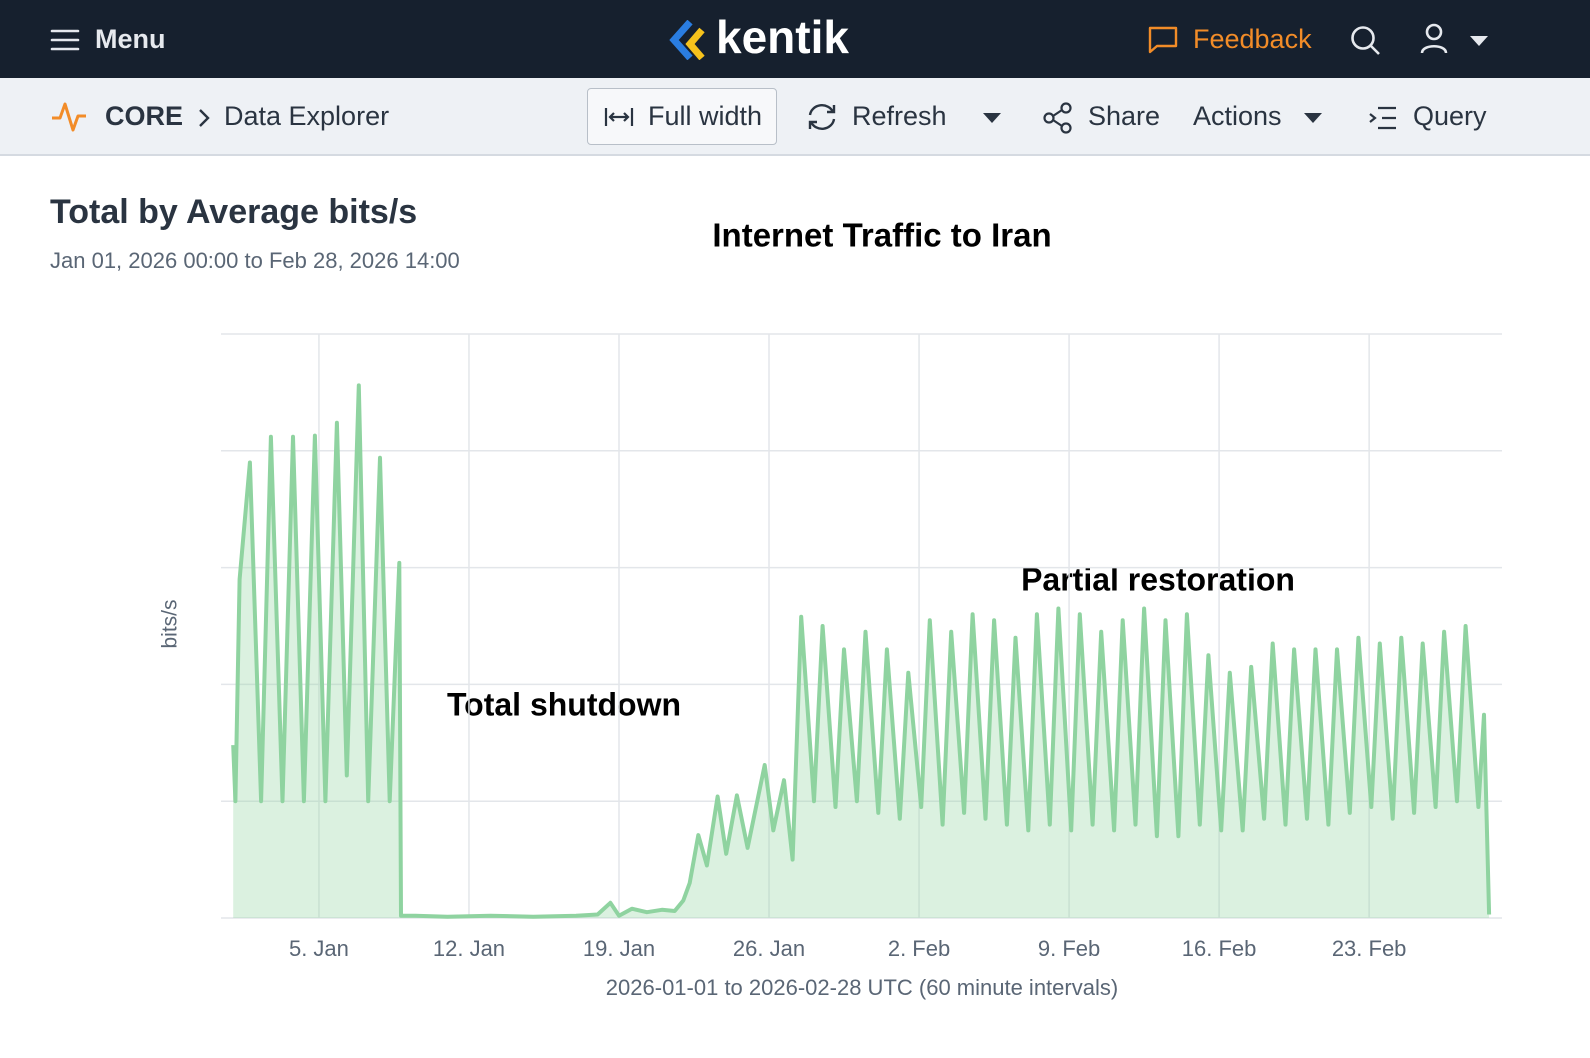  Describe the element at coordinates (69, 117) in the screenshot. I see `core-icon` at that location.